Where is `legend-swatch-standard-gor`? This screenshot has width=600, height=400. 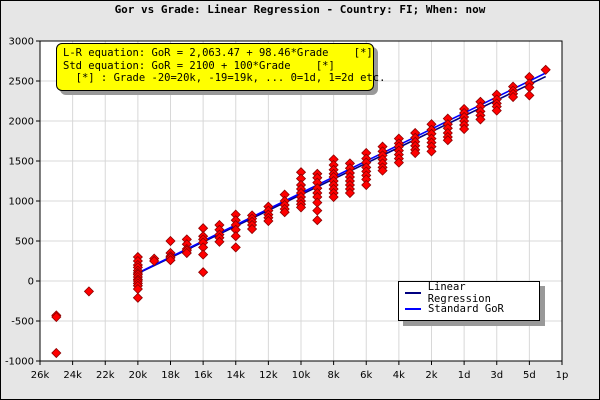
legend-swatch-standard-gor is located at coordinates (413, 309).